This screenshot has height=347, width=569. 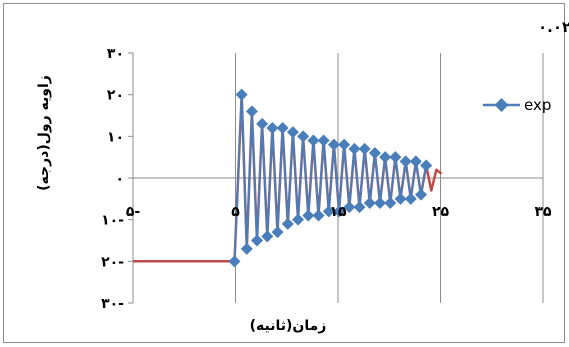 I want to click on x-tick-label: ۵, so click(x=235, y=212).